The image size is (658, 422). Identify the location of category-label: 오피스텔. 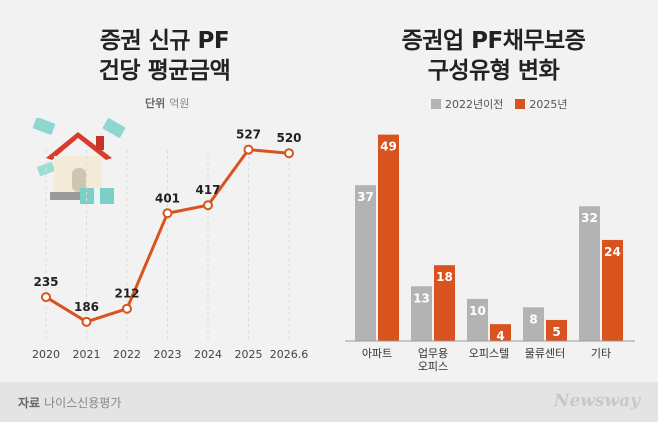
(489, 353).